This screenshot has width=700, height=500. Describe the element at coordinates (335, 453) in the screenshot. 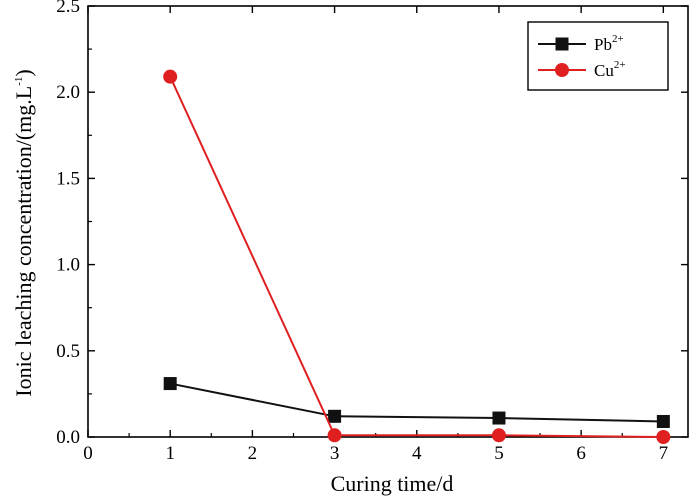

I see `x-tick-label: 3` at that location.